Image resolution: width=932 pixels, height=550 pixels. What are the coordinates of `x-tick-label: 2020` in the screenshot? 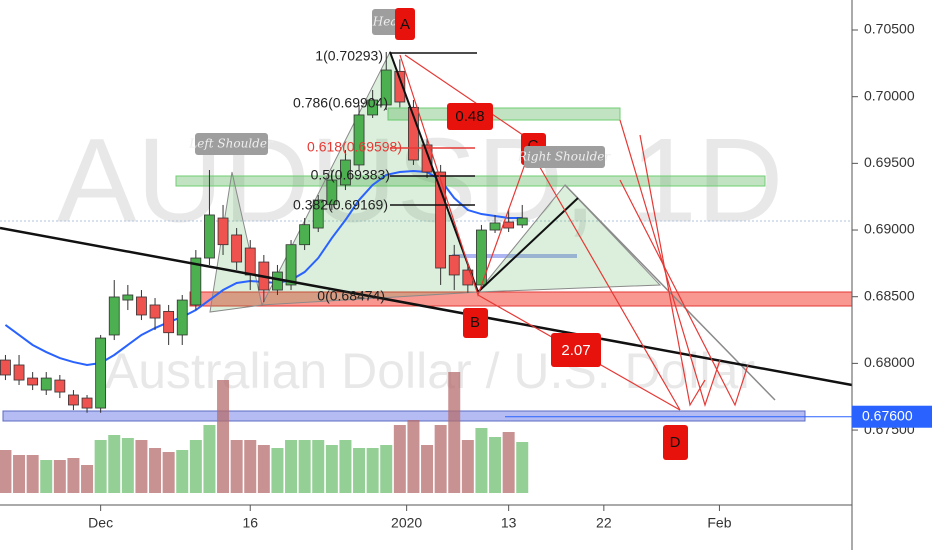 It's located at (406, 523).